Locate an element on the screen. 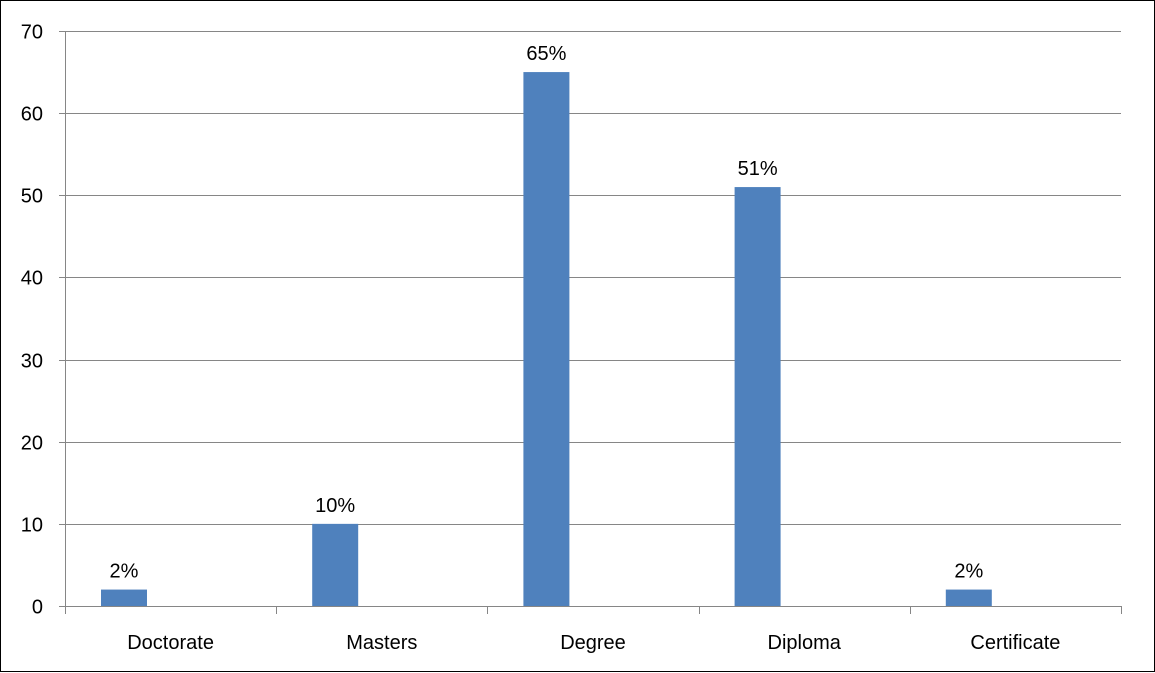  bar-diploma is located at coordinates (757, 397).